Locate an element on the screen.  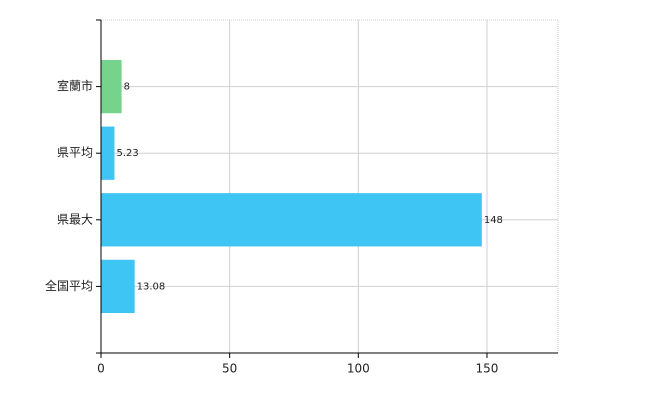
value-label: 8 is located at coordinates (127, 87).